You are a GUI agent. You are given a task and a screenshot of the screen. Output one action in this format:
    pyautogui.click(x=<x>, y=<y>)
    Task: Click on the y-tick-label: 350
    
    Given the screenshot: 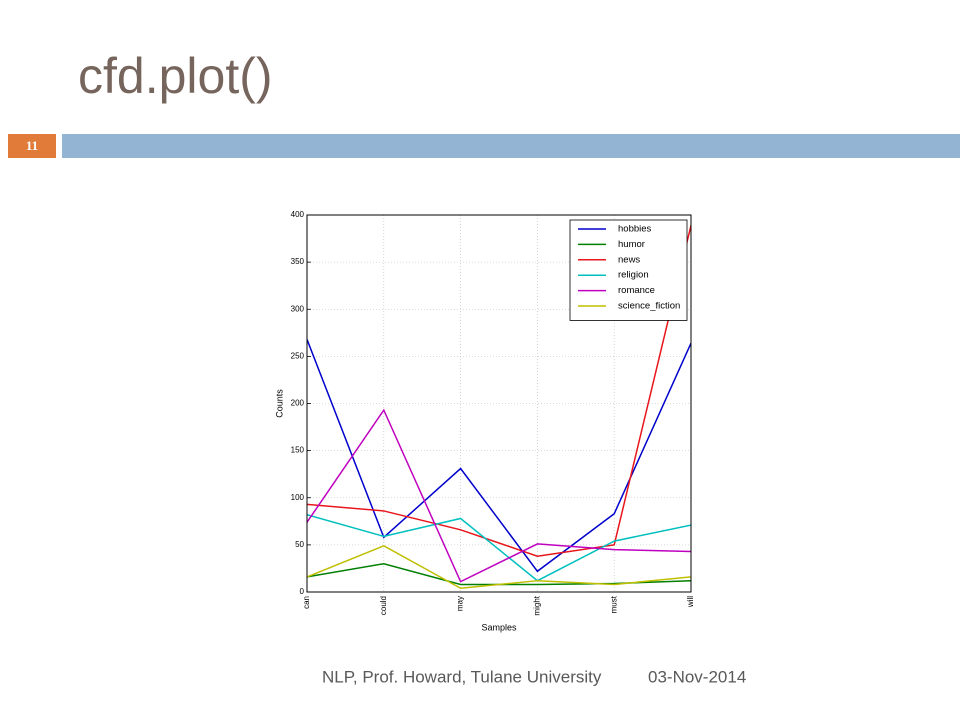 What is the action you would take?
    pyautogui.click(x=298, y=261)
    